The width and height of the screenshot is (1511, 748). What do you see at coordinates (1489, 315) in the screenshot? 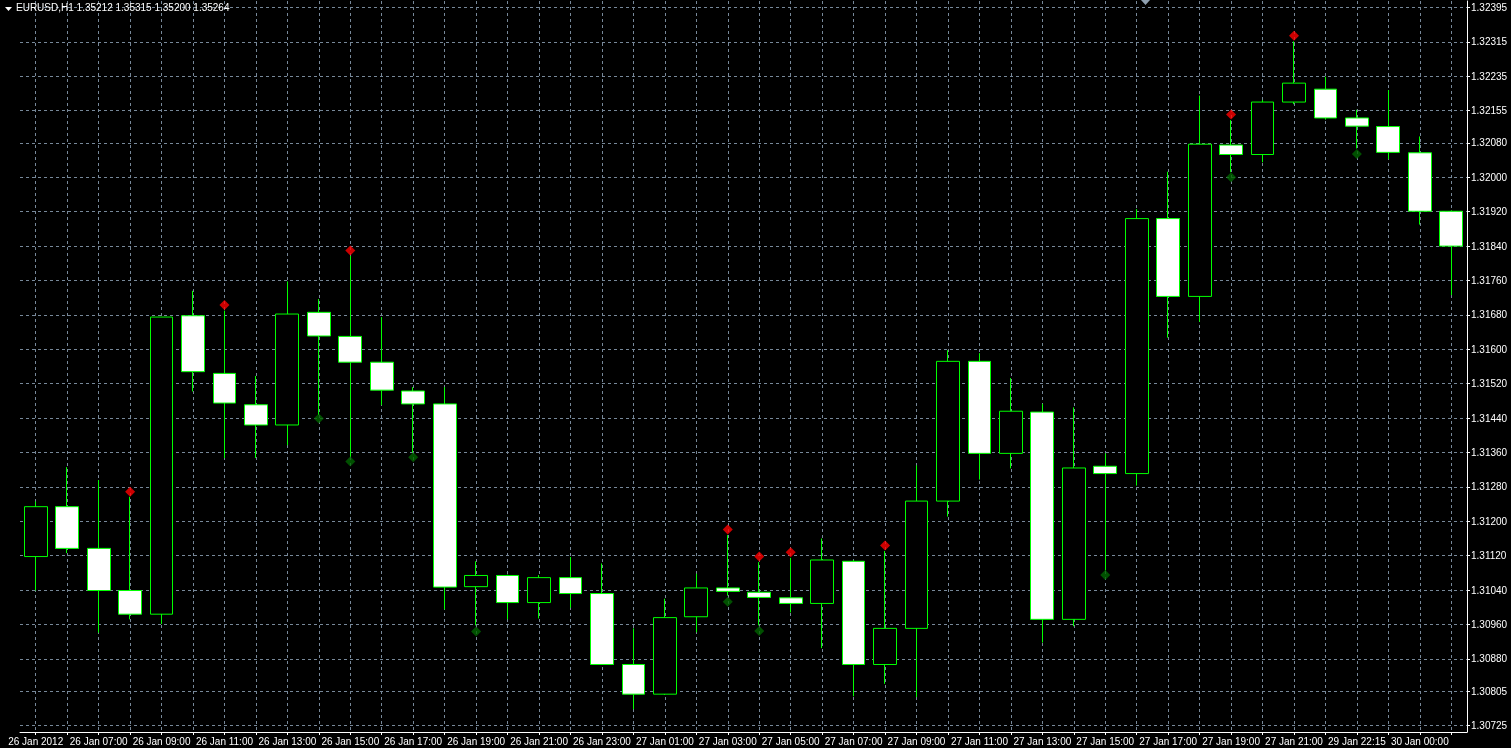
I see `y-tick-label: 1.31680` at bounding box center [1489, 315].